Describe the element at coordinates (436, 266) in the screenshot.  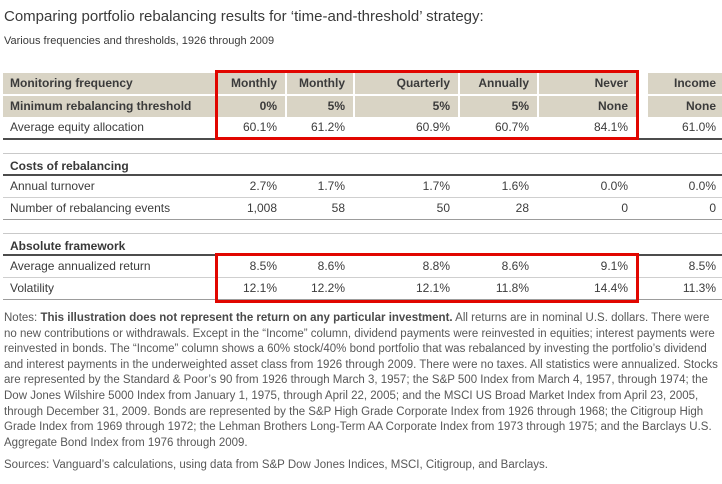
I see `cell-value: 8.8%` at that location.